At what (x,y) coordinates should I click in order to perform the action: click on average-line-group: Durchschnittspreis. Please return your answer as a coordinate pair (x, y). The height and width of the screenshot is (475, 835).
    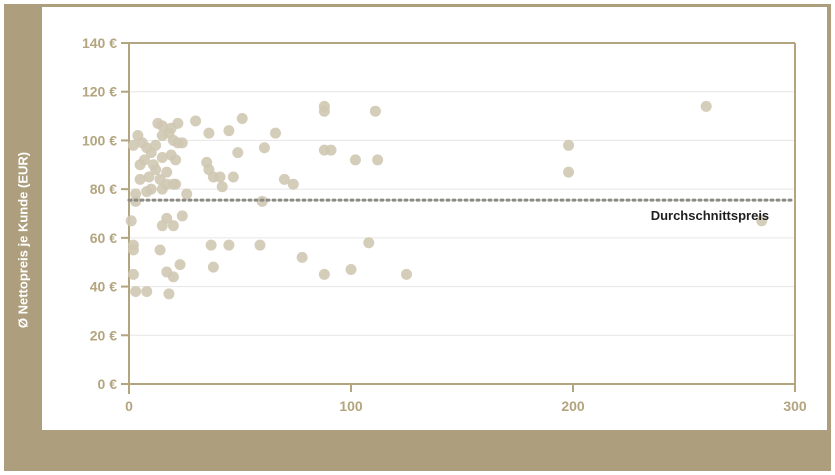
    Looking at the image, I should click on (462, 210).